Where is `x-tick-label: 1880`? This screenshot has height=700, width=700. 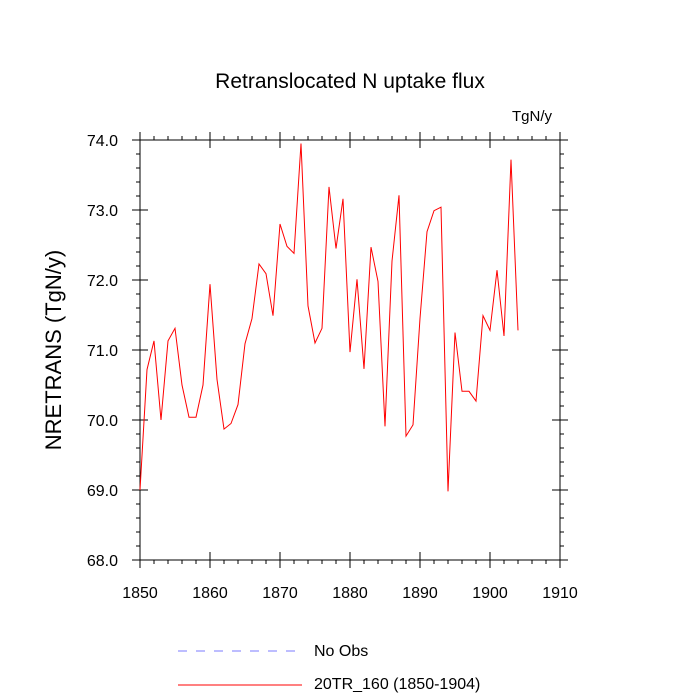
x-tick-label: 1880 is located at coordinates (350, 593).